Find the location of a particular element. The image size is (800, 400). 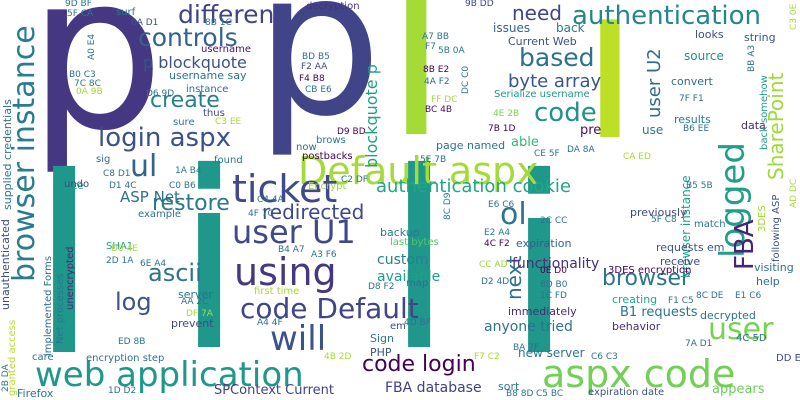

word-login-aspx: login aspx is located at coordinates (164, 138).